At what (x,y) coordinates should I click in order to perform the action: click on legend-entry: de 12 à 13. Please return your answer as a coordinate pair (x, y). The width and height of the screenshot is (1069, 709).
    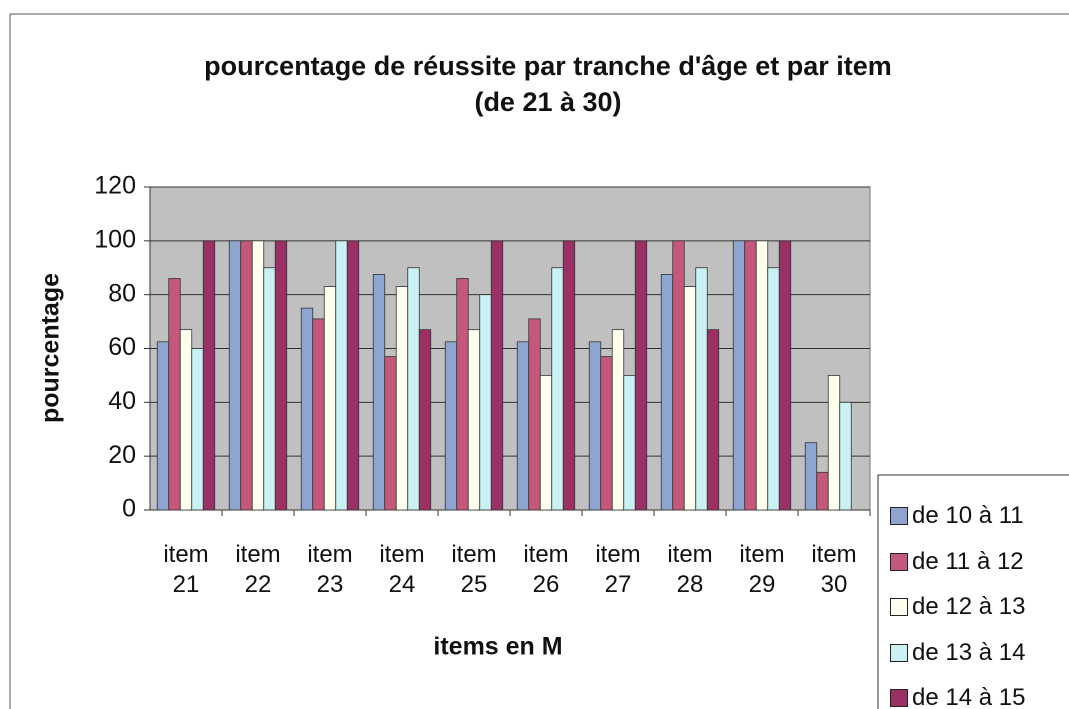
    Looking at the image, I should click on (957, 607).